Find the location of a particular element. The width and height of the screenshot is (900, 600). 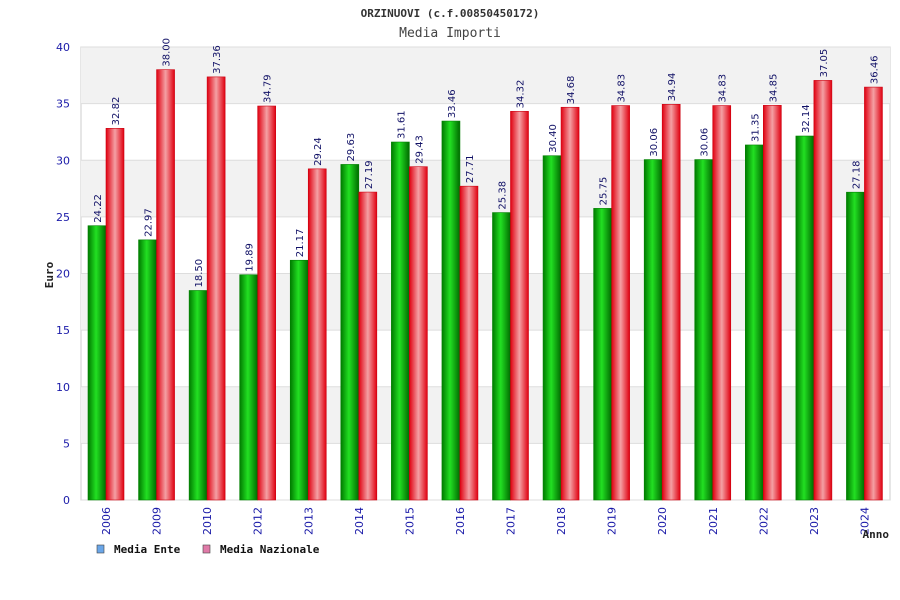

bar-media-nazionale-2022 is located at coordinates (772, 303).